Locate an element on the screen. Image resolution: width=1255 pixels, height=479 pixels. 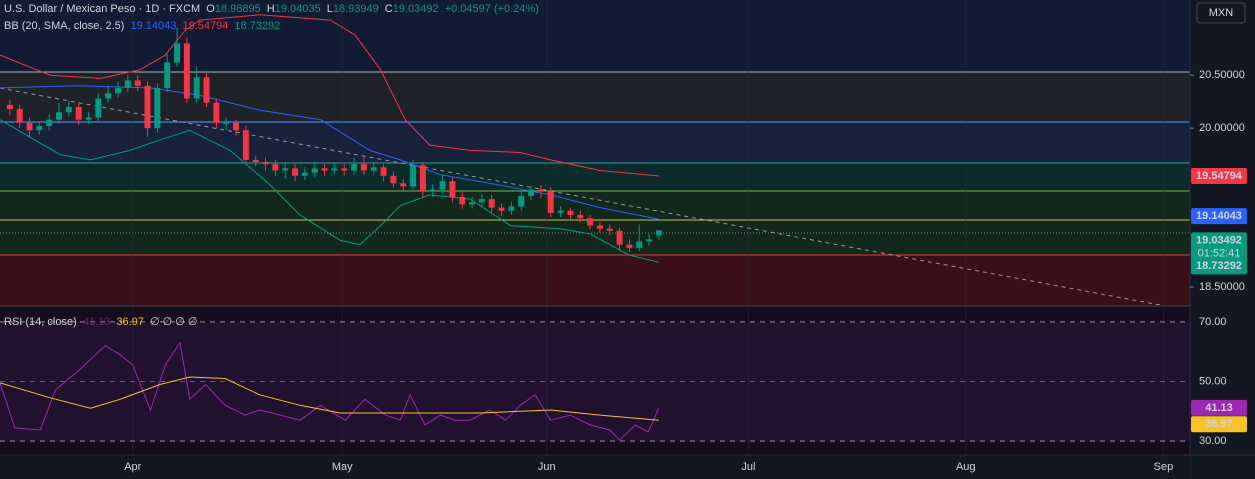
x-tick-label: Sep is located at coordinates (1164, 467).